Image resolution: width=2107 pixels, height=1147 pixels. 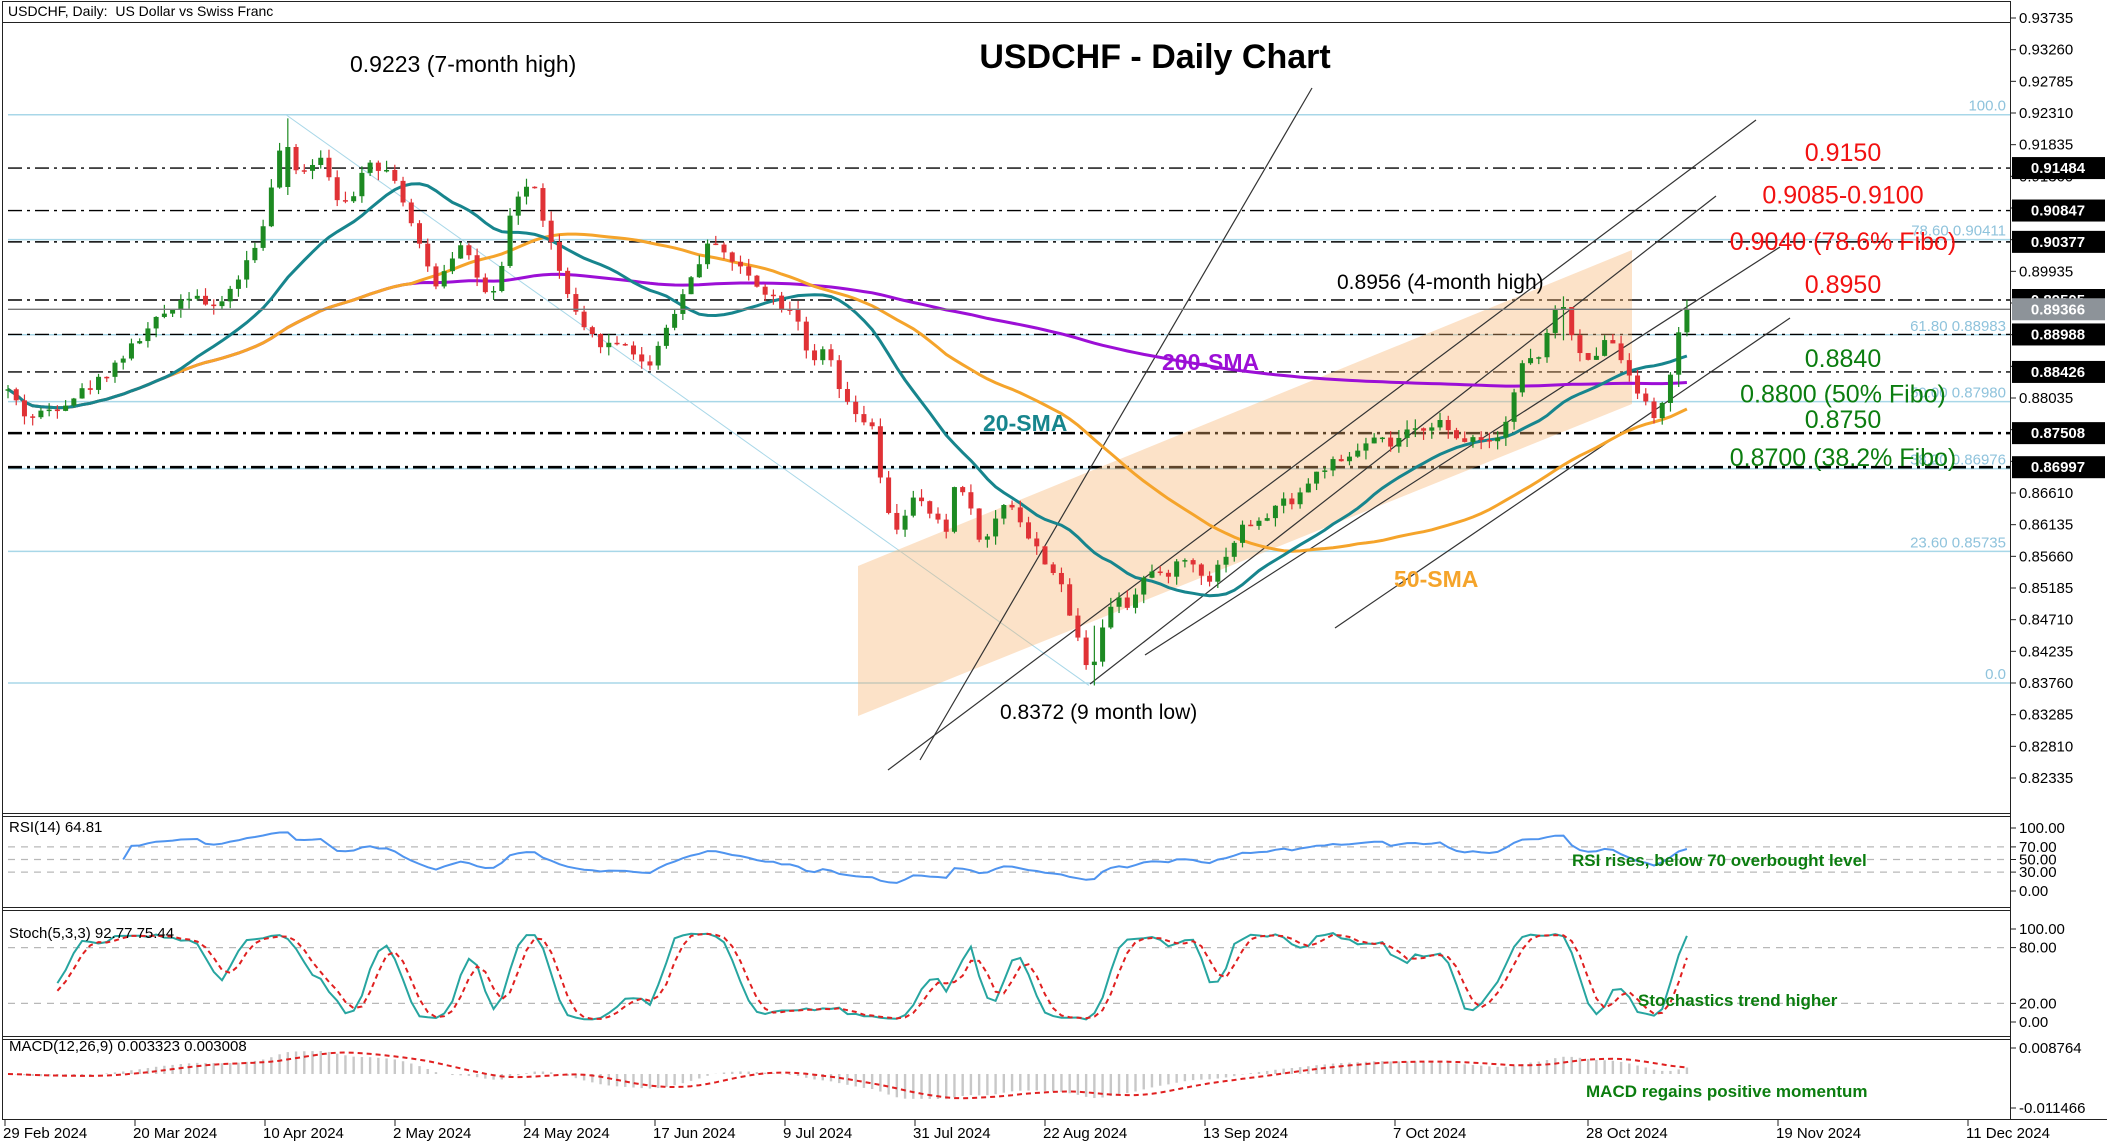 I want to click on svg-text: 0.90847, so click(x=2058, y=211).